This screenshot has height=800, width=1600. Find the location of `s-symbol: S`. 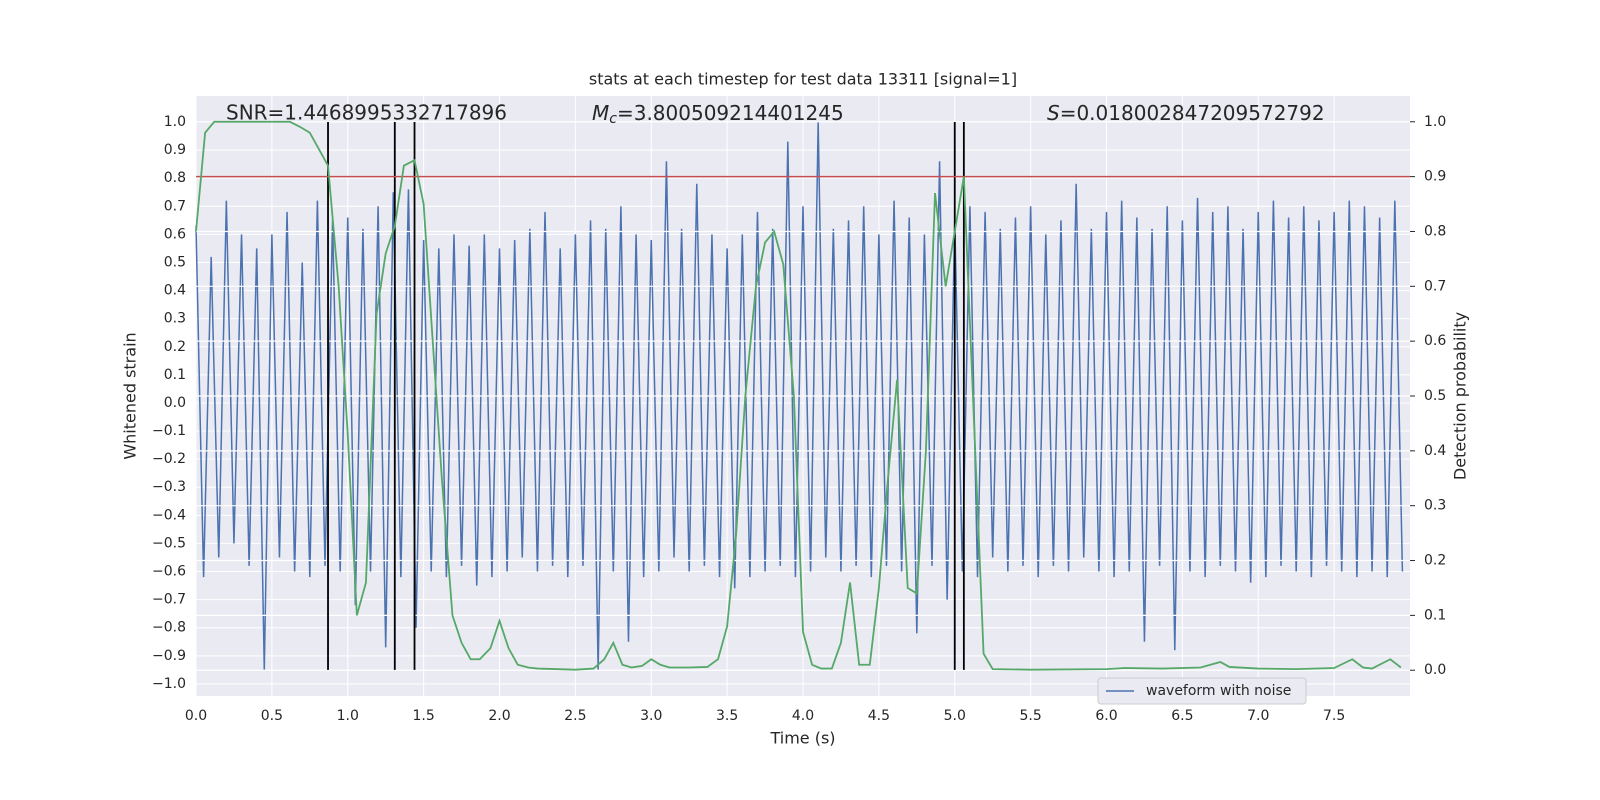

s-symbol: S is located at coordinates (1053, 113).